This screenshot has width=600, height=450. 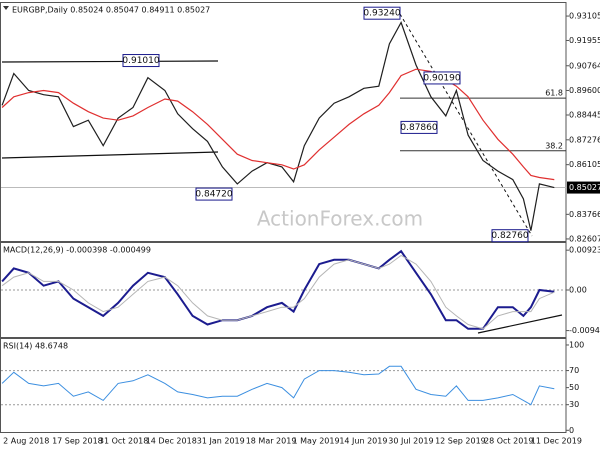 I want to click on x-tick-label: 1 May 2019, so click(x=316, y=441).